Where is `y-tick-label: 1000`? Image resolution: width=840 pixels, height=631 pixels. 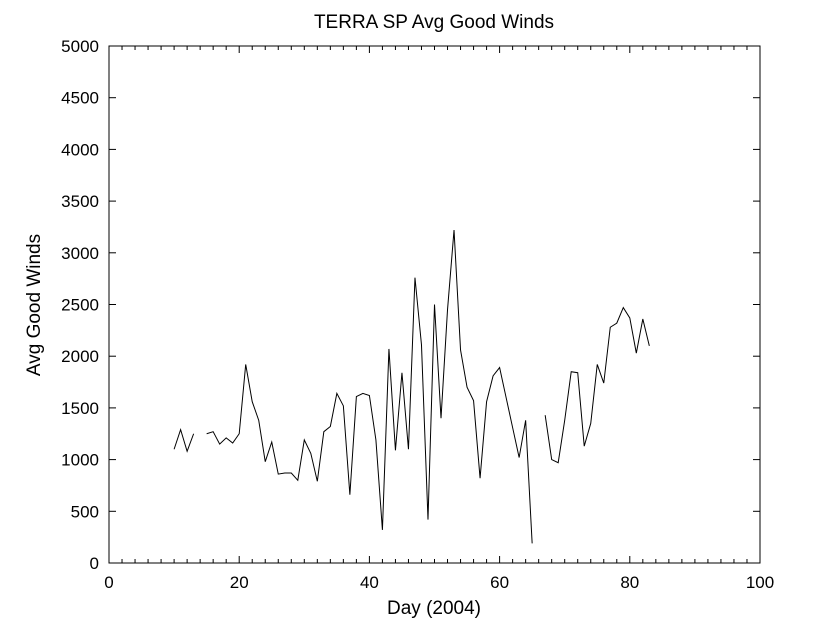
y-tick-label: 1000 is located at coordinates (80, 460).